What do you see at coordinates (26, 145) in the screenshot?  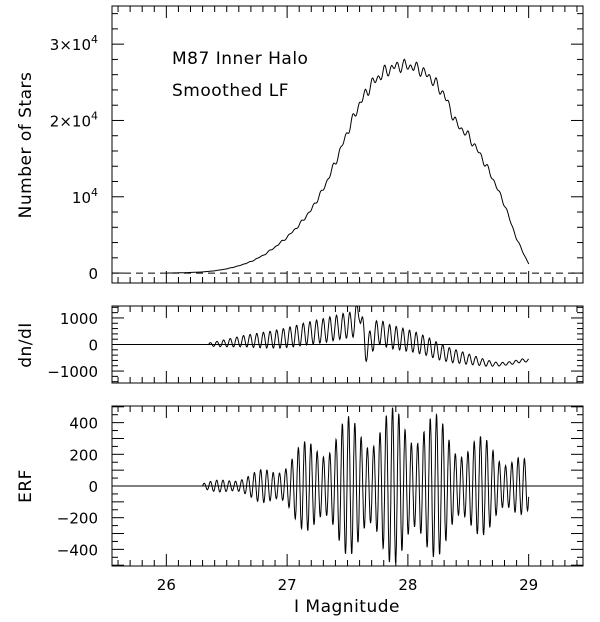 I see `lf-y-axis-label: Number of Stars` at bounding box center [26, 145].